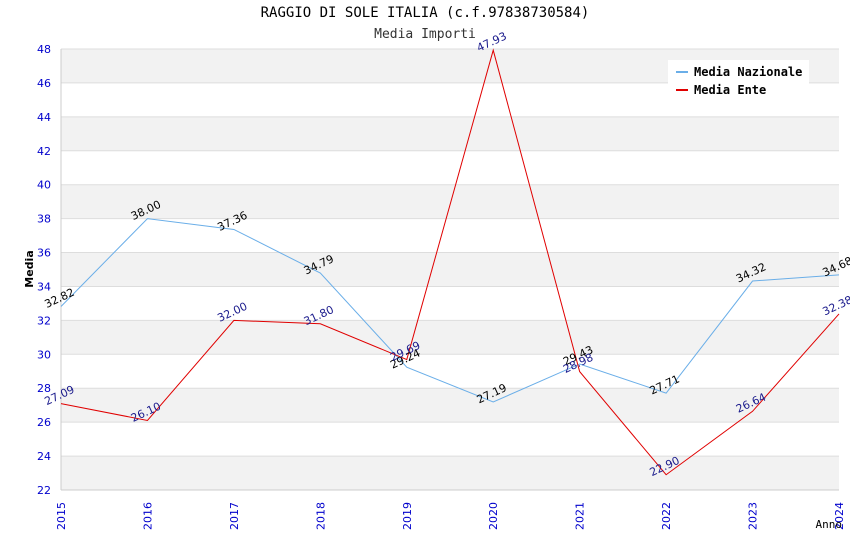  I want to click on y-tick-label: 48, so click(44, 49).